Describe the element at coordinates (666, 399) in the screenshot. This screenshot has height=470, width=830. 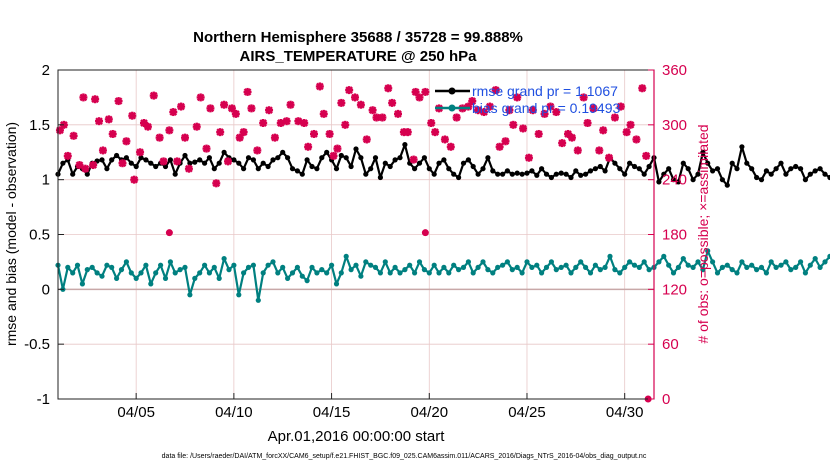
I see `y2-tick-label: 0` at that location.